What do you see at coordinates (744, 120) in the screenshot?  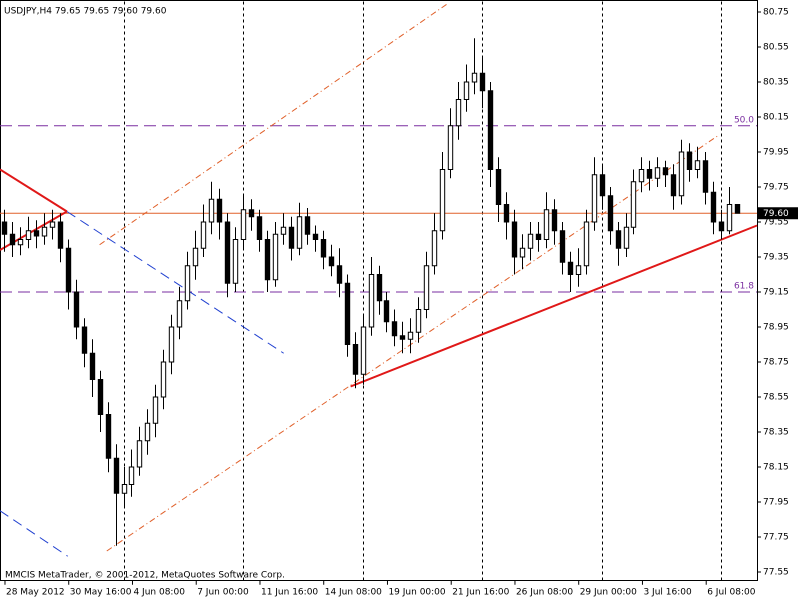 I see `fib-label: 50.0` at bounding box center [744, 120].